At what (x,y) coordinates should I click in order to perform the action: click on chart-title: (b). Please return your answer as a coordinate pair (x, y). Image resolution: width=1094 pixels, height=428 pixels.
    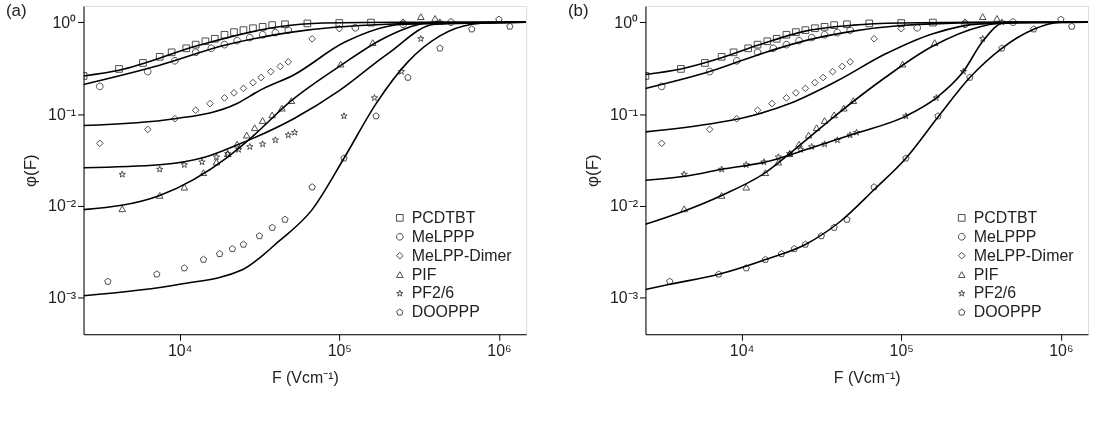
    Looking at the image, I should click on (578, 10).